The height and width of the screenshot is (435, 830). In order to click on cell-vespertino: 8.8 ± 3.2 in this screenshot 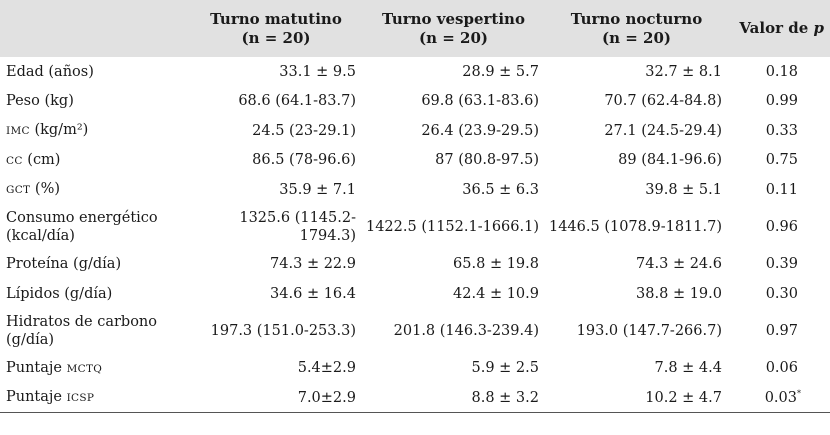, I will do `click(453, 398)`.